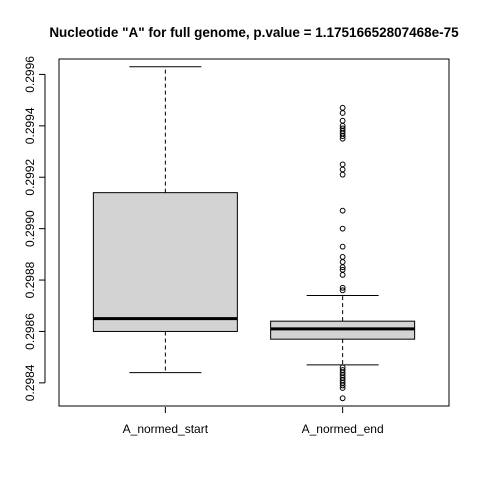 This screenshot has height=480, width=480. I want to click on x-tick-label: A_normed_end, so click(343, 429).